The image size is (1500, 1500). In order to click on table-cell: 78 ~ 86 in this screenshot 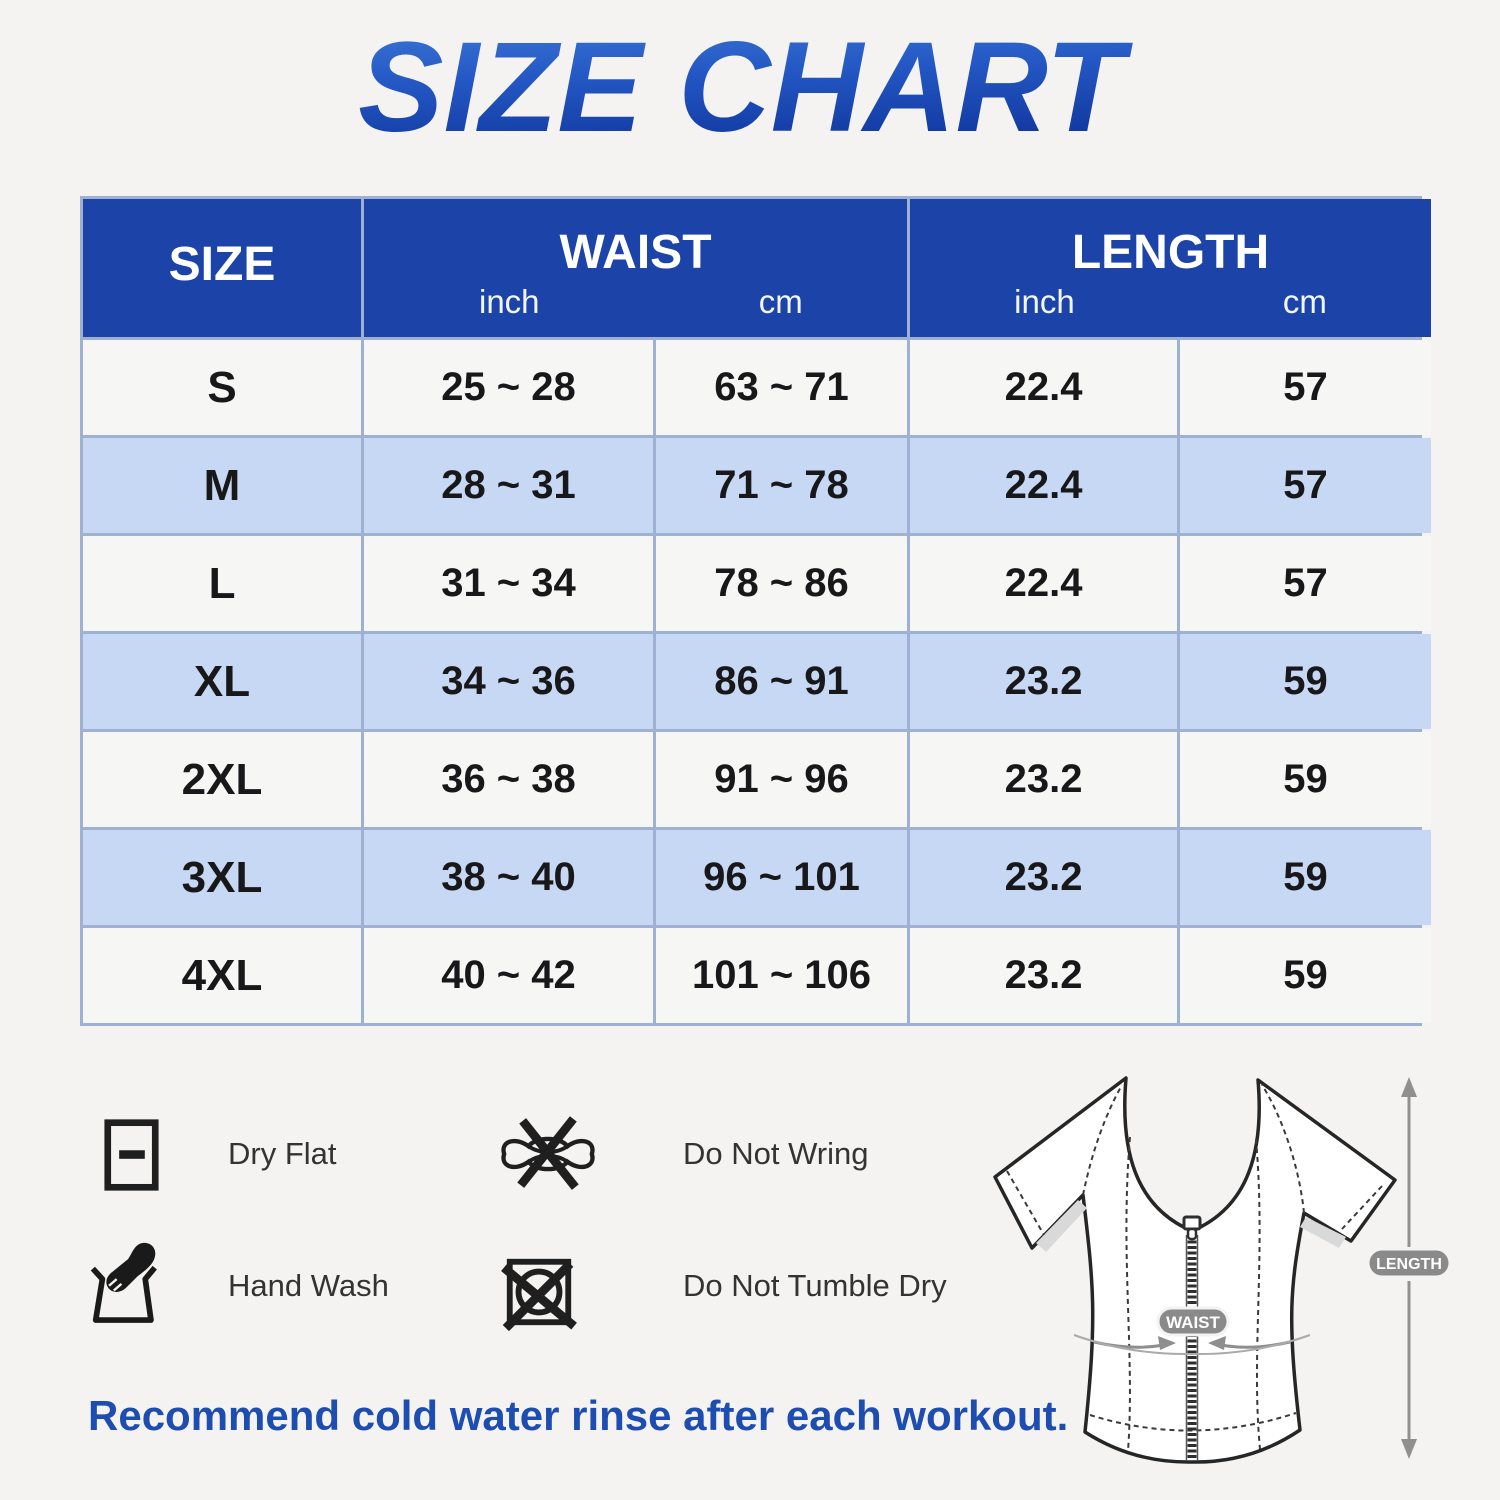, I will do `click(781, 583)`.